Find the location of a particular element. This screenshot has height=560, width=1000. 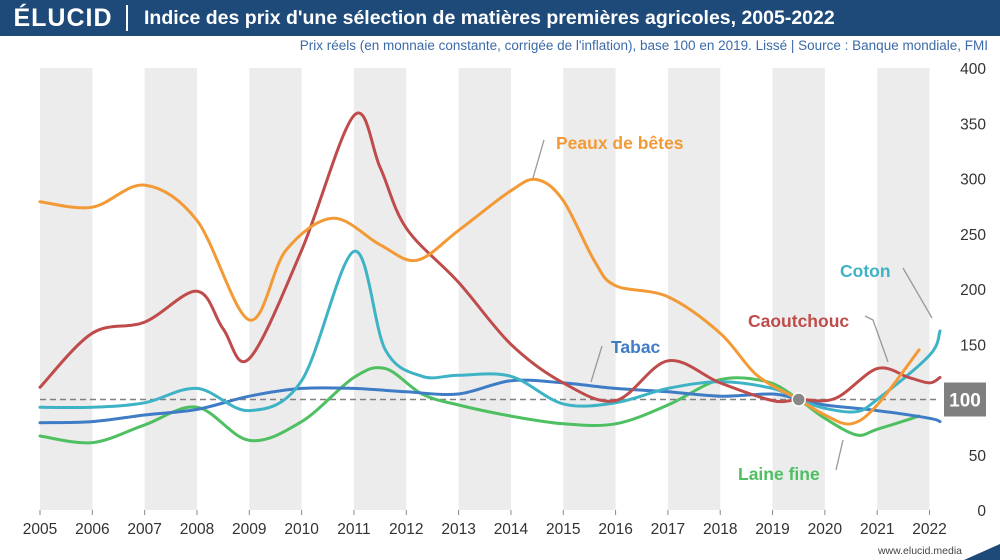

y-tick-label: 0 is located at coordinates (981, 511).